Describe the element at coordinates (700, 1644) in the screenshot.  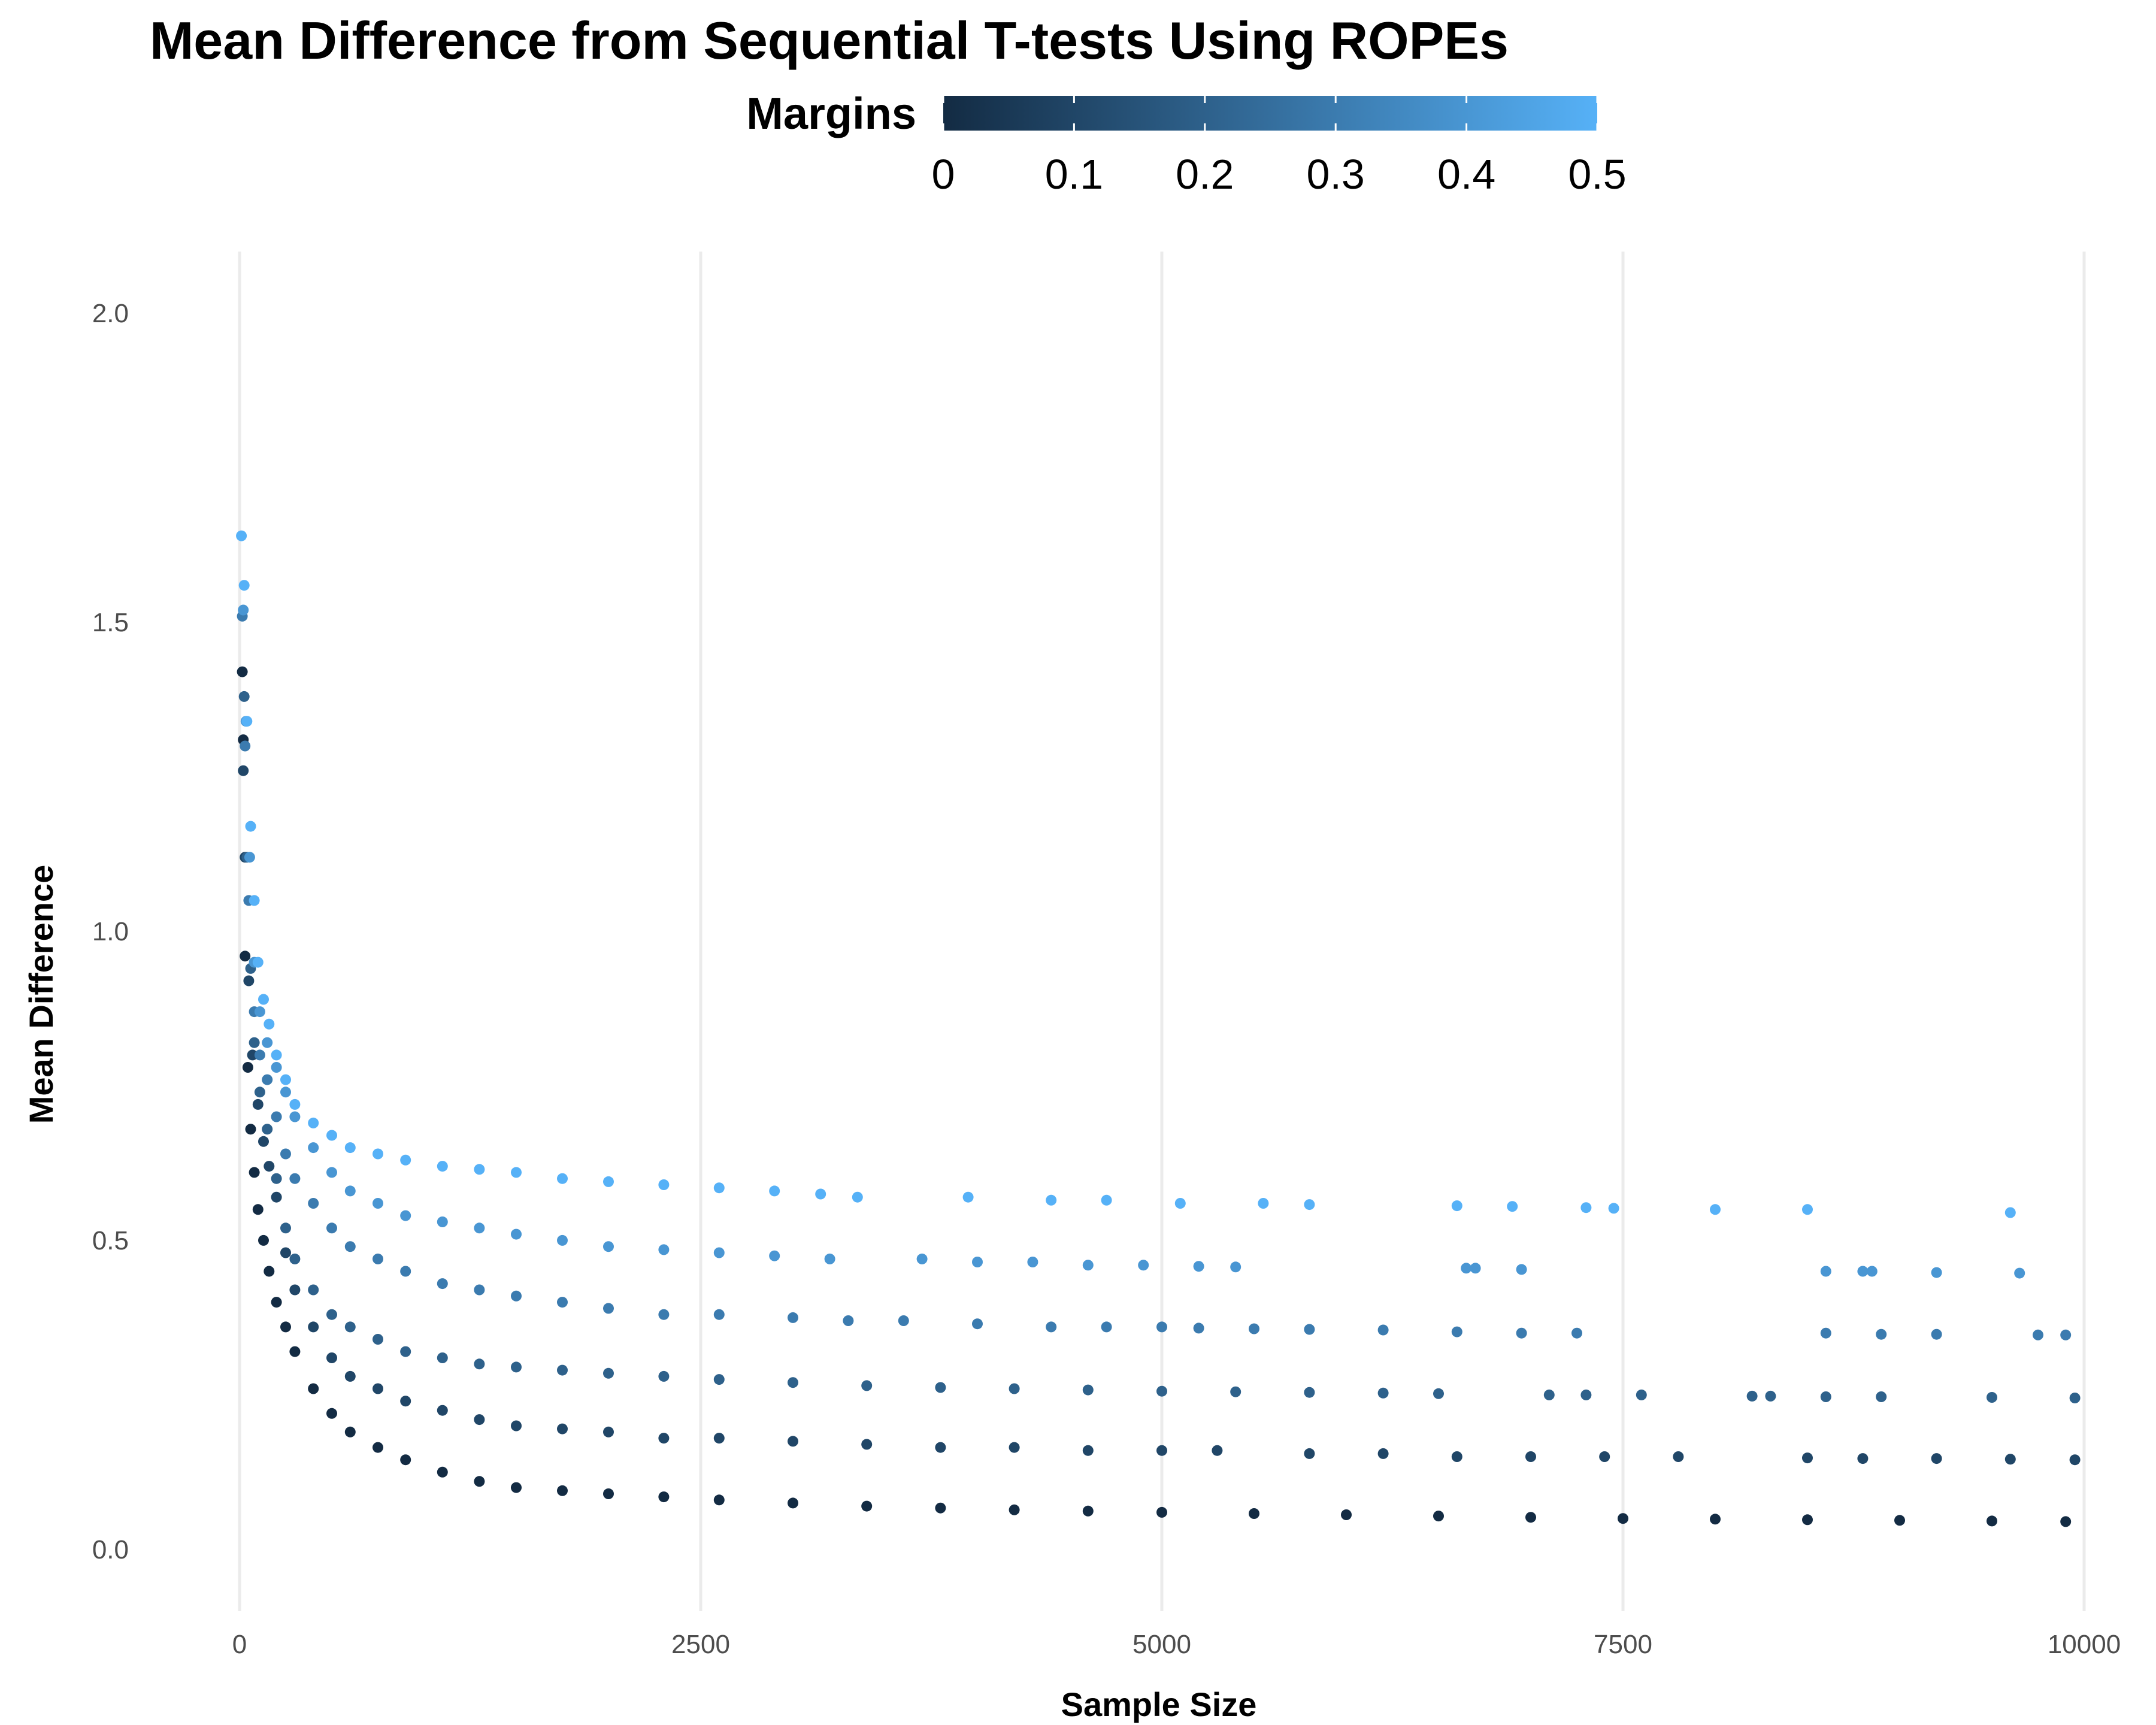
I see `x-tick-label: 2500` at that location.